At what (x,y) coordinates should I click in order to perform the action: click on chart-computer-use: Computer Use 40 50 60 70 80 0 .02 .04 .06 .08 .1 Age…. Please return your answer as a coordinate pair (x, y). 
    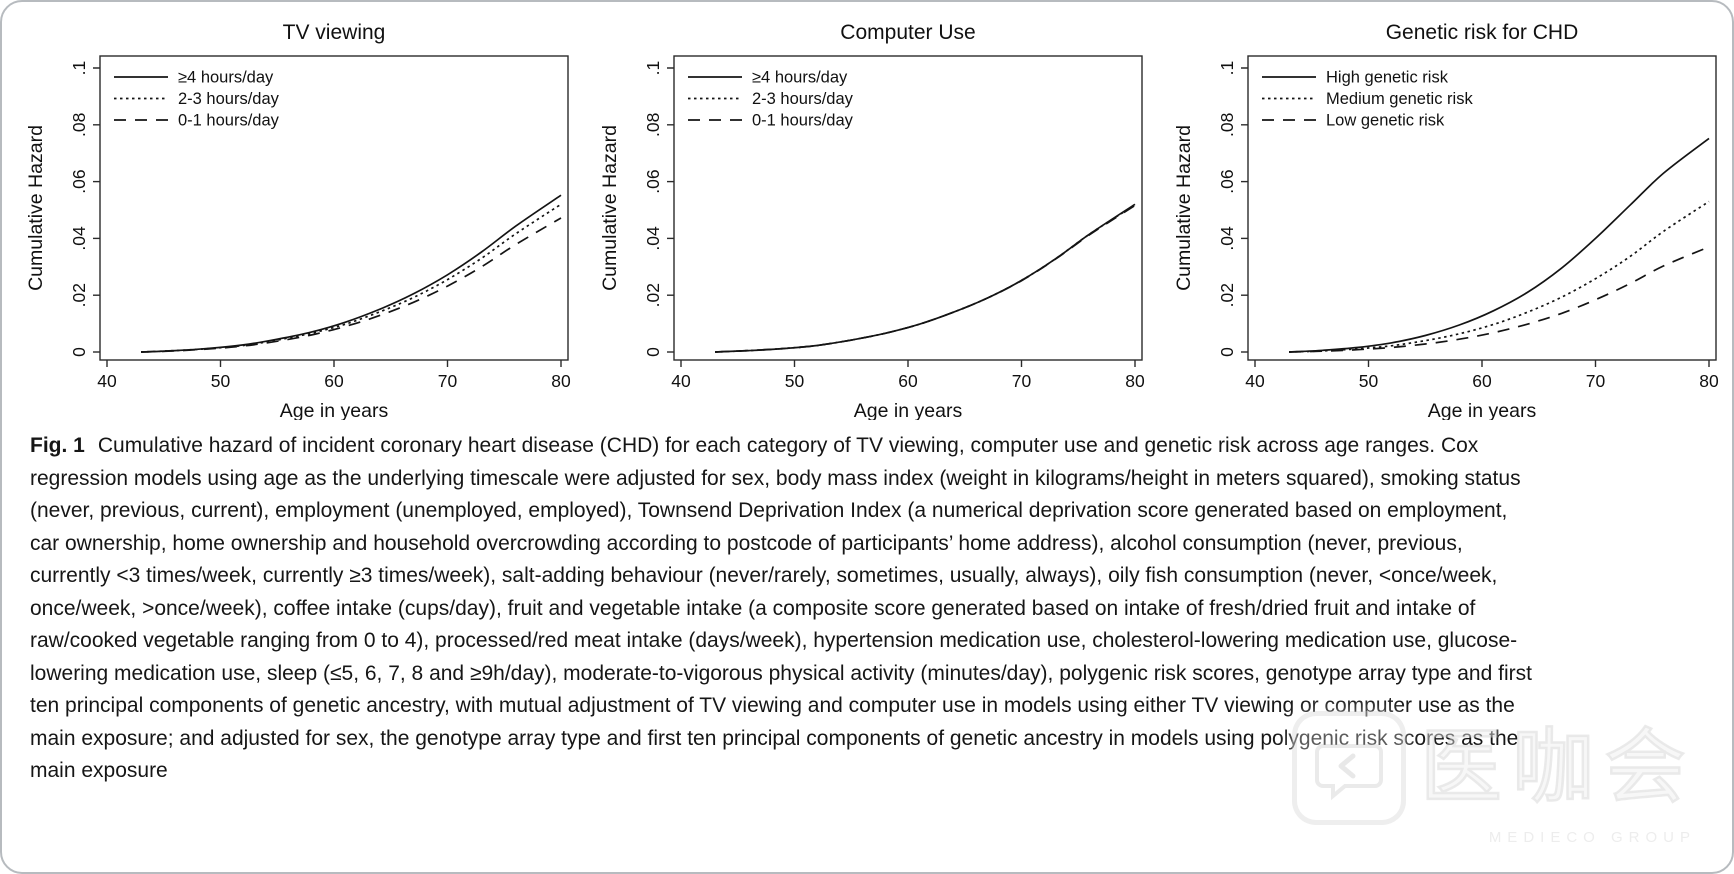
    Looking at the image, I should click on (872, 220).